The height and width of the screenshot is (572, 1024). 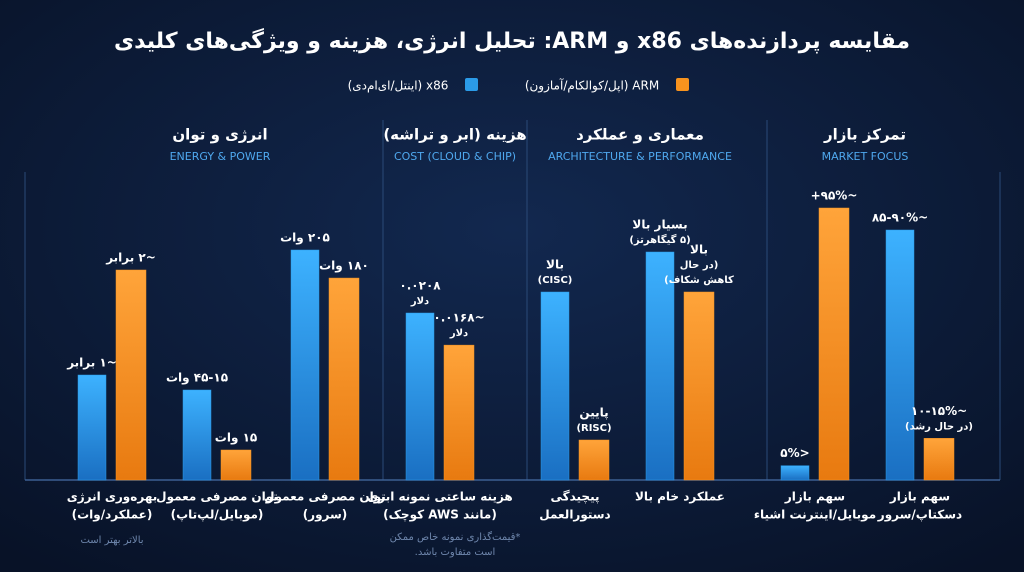 I want to click on x-tick-label: موبایل/اینترنت اشیاء, so click(x=815, y=515).